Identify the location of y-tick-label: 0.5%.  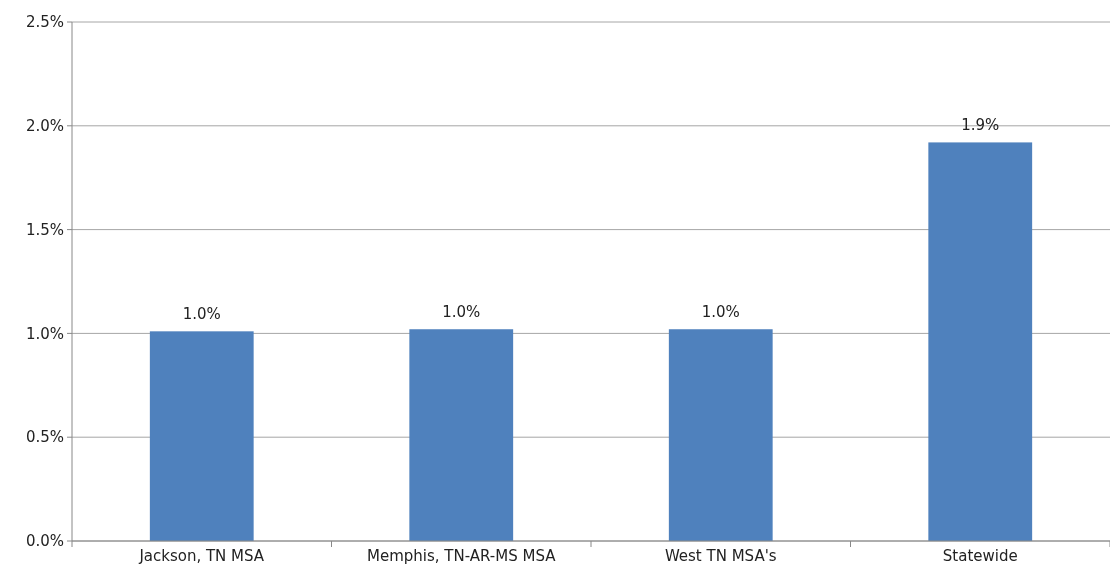
(44, 437).